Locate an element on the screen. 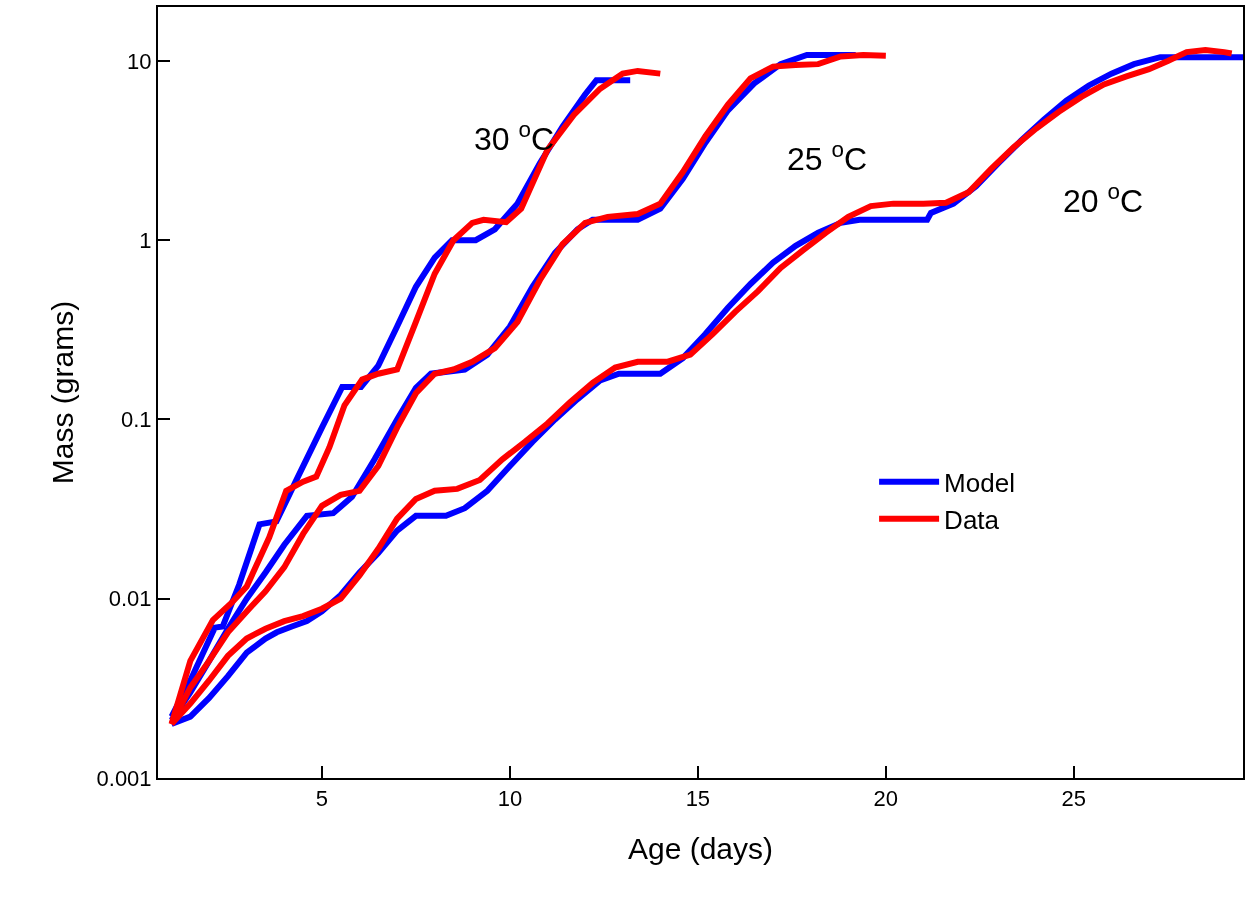 The image size is (1246, 911). x-tick-label: 25 is located at coordinates (1074, 799).